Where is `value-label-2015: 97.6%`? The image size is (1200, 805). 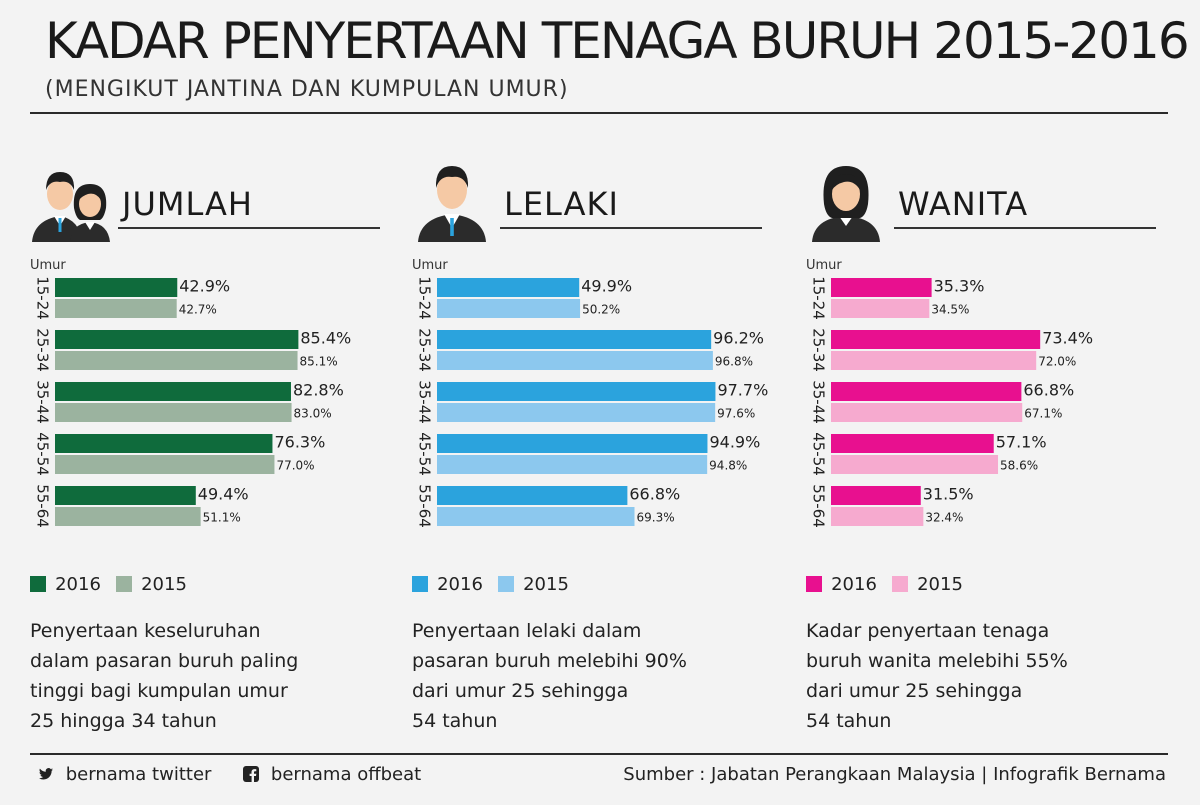 value-label-2015: 97.6% is located at coordinates (736, 414).